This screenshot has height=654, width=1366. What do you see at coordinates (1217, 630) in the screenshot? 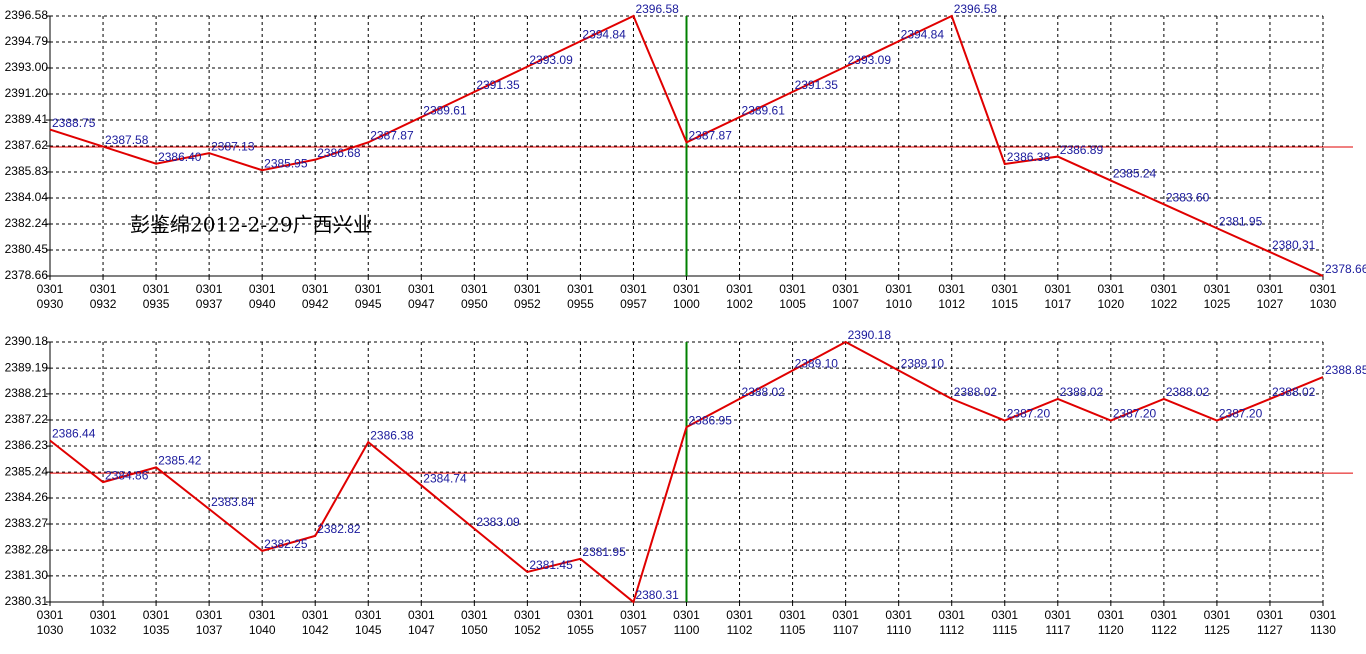
I see `x-tick-label: 1125` at bounding box center [1217, 630].